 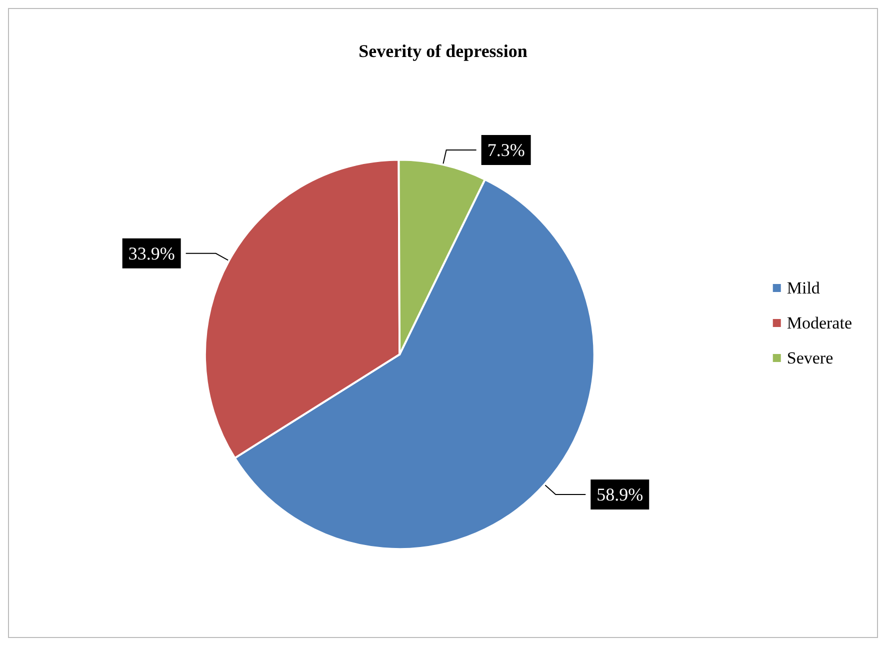 I want to click on data-label: 58.9%, so click(x=620, y=494).